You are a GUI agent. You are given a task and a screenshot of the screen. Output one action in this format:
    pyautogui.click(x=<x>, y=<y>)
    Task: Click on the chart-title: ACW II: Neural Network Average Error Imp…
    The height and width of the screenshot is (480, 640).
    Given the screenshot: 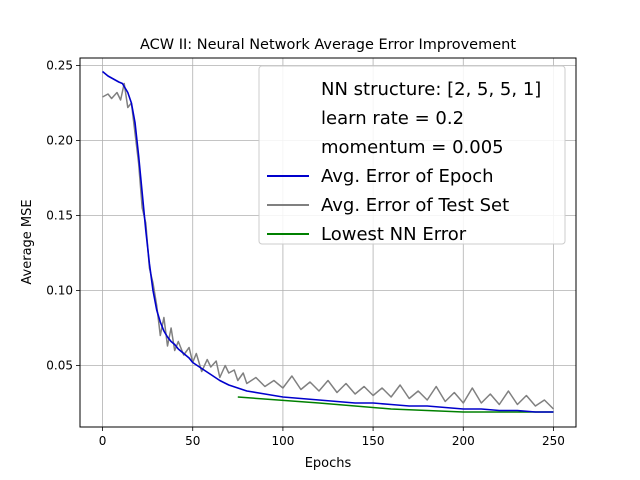 What is the action you would take?
    pyautogui.click(x=328, y=45)
    